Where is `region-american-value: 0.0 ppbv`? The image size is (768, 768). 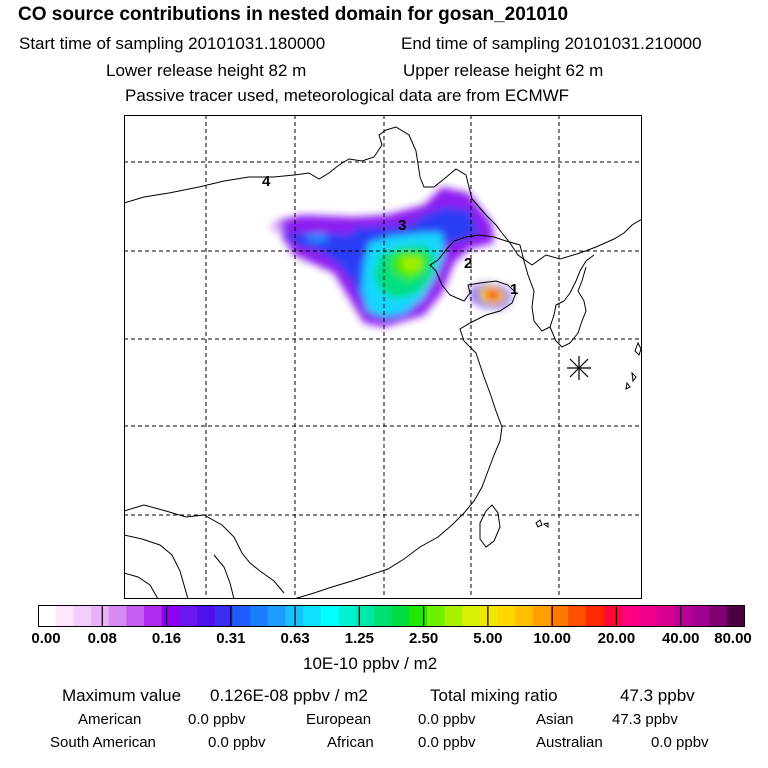 region-american-value: 0.0 ppbv is located at coordinates (217, 719).